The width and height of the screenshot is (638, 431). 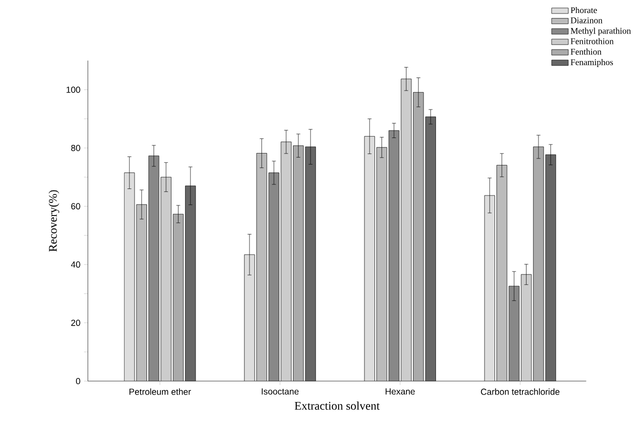 What do you see at coordinates (78, 381) in the screenshot?
I see `y-tick-label: 0` at bounding box center [78, 381].